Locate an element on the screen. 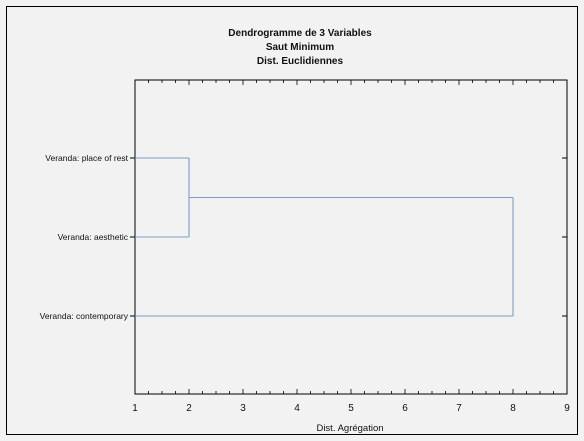  chart-title-line-2: Saut Minimum is located at coordinates (300, 47).